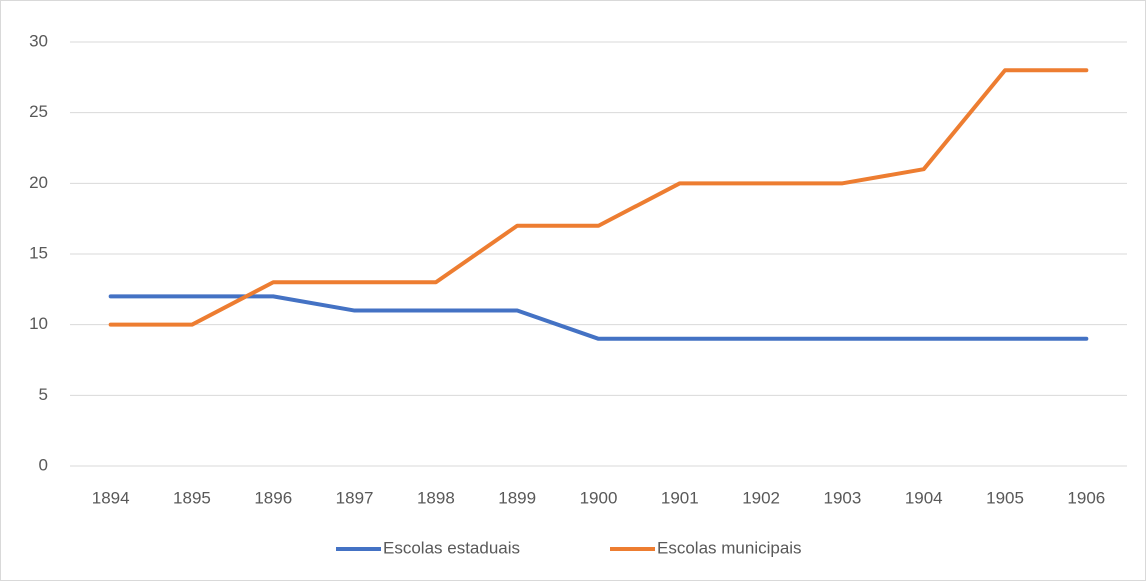  What do you see at coordinates (598, 317) in the screenshot?
I see `series-line` at bounding box center [598, 317].